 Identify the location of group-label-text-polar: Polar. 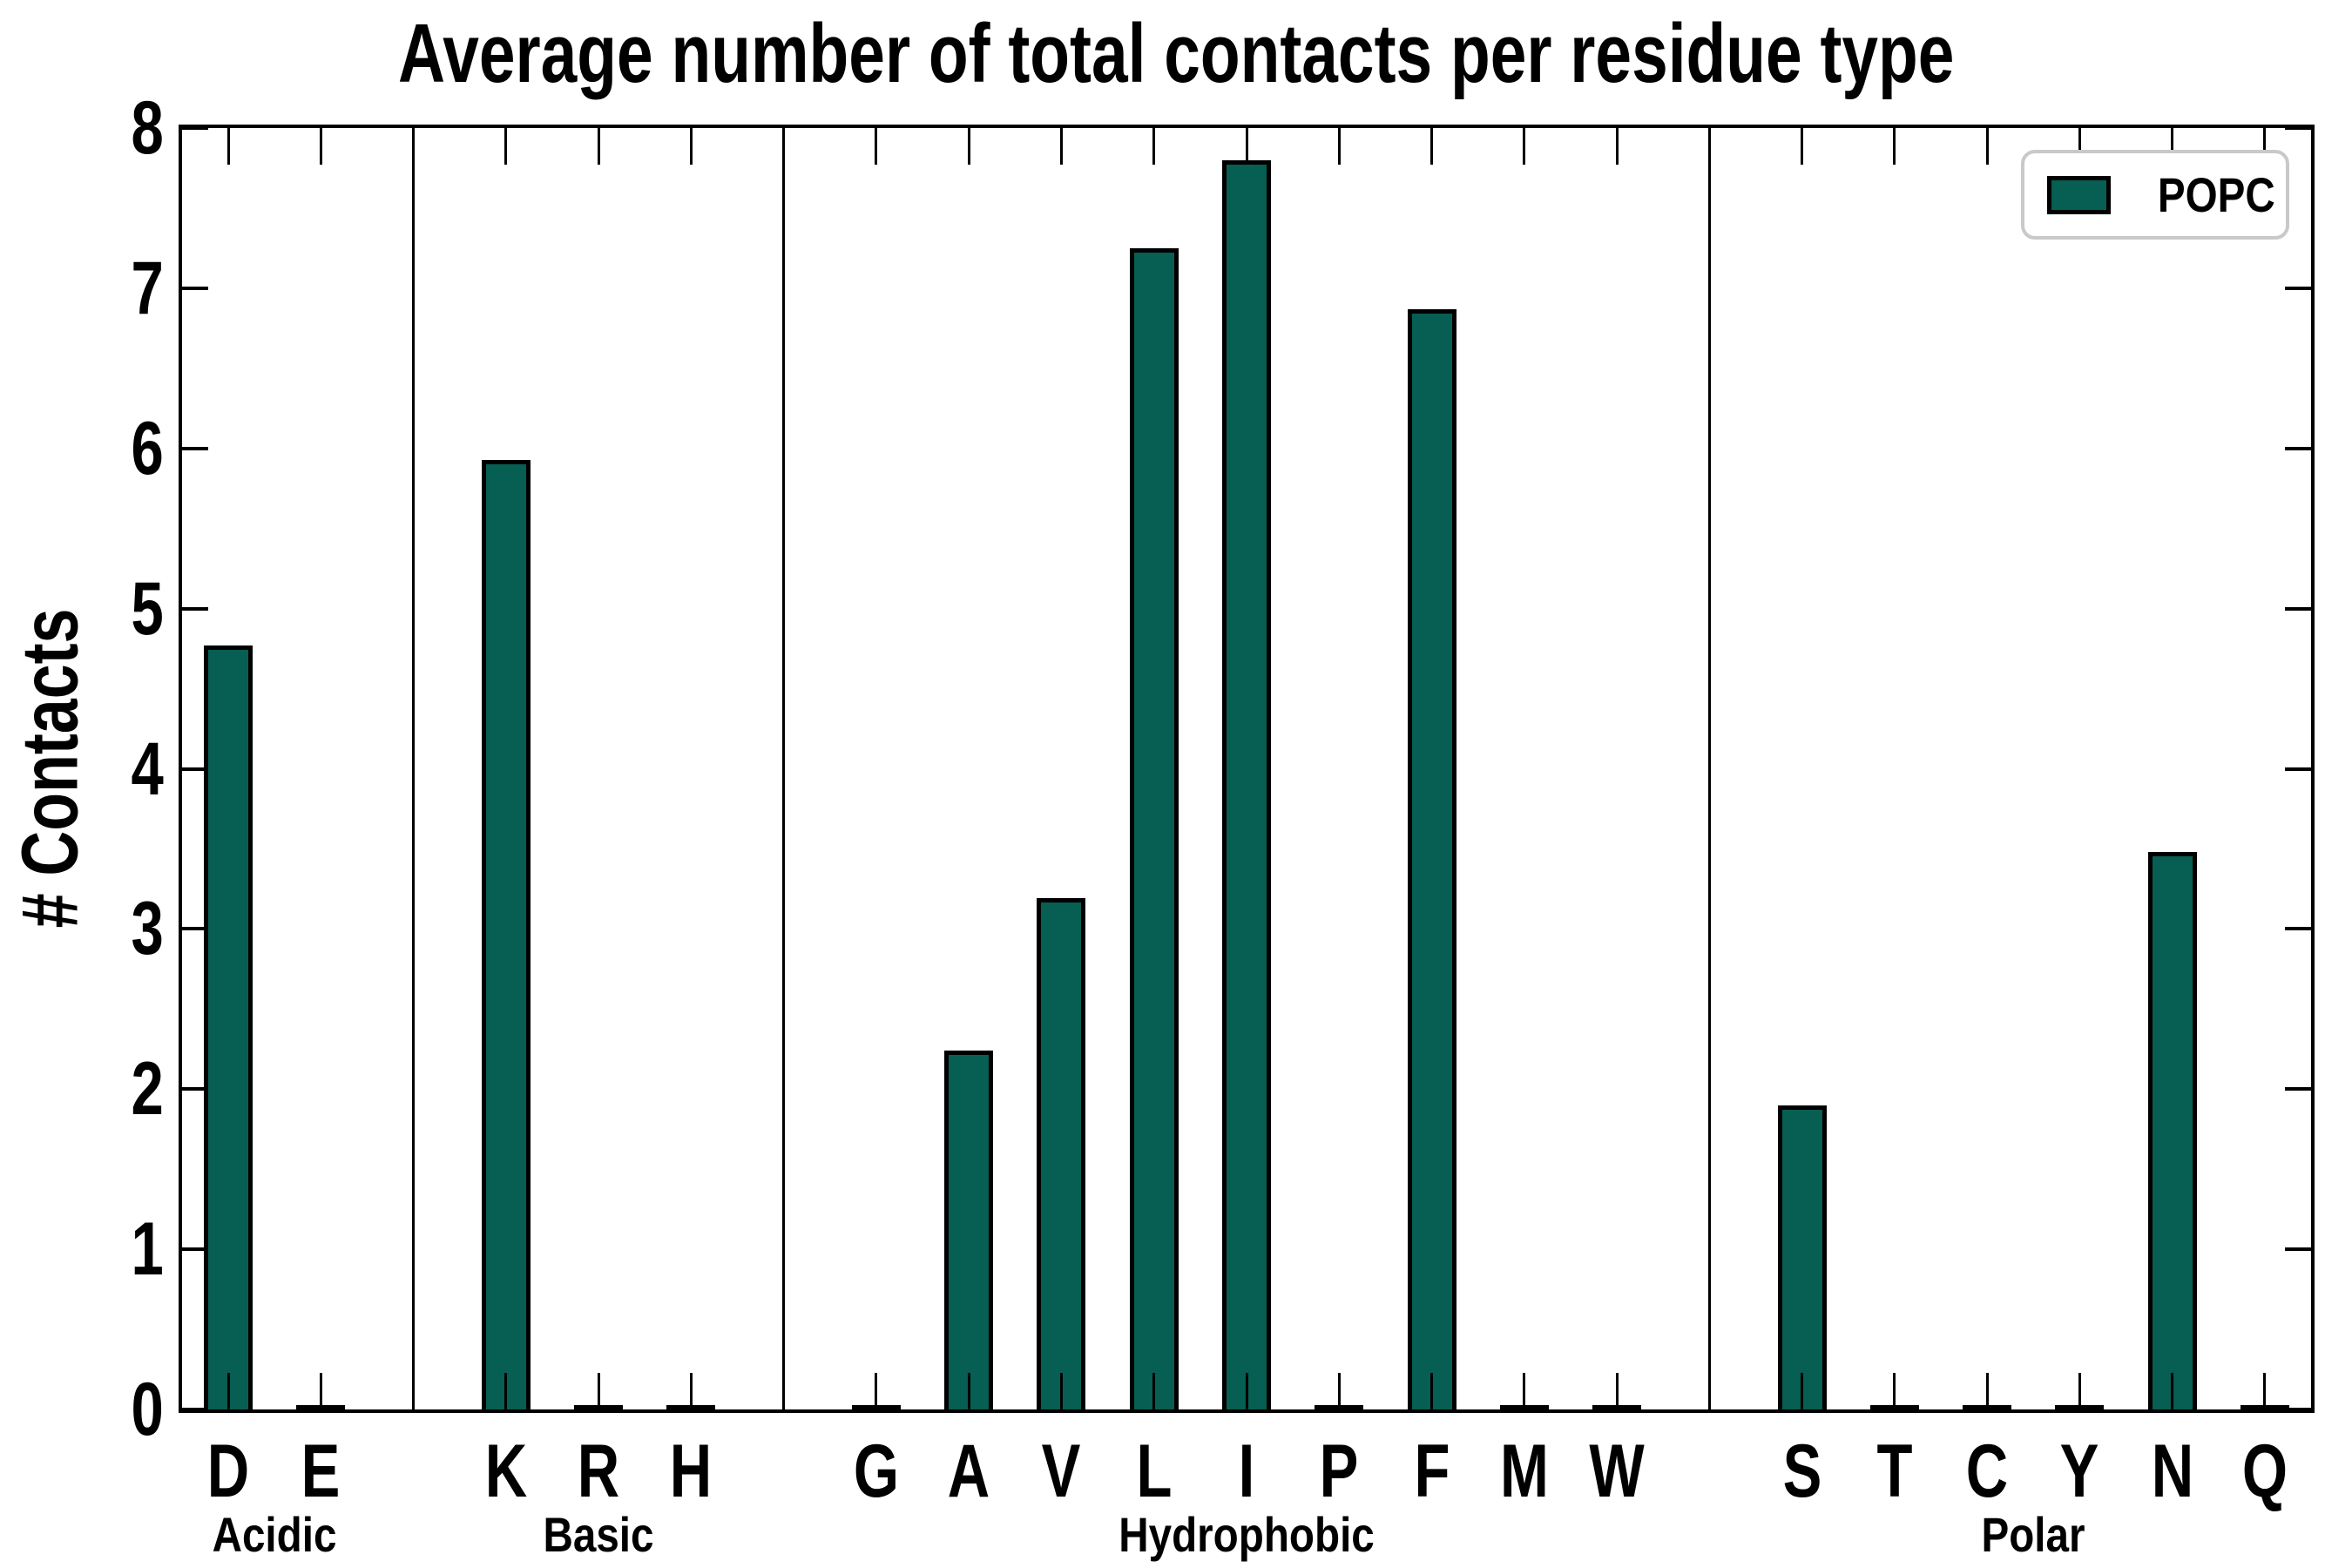
(2033, 1535).